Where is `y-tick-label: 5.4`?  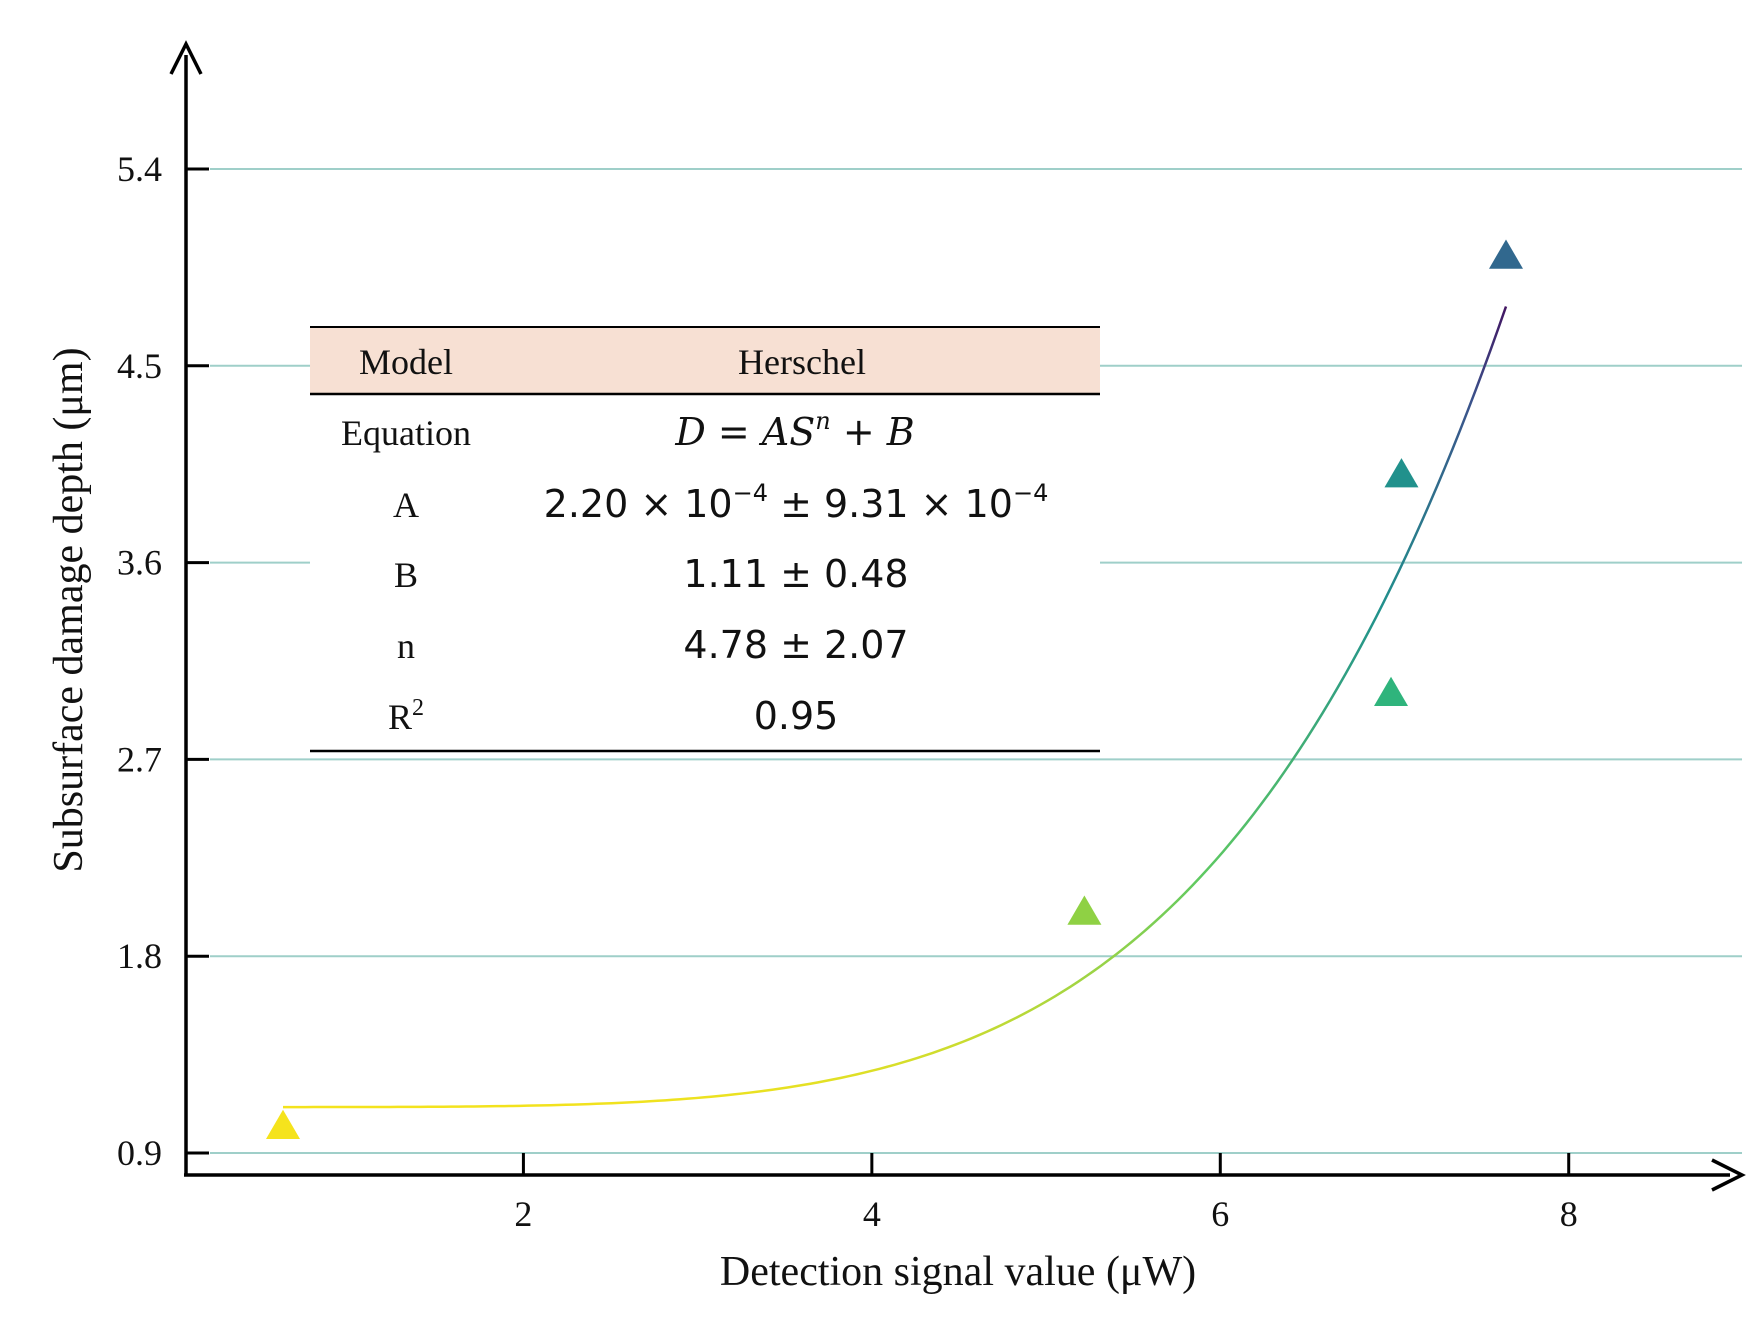 y-tick-label: 5.4 is located at coordinates (139, 169).